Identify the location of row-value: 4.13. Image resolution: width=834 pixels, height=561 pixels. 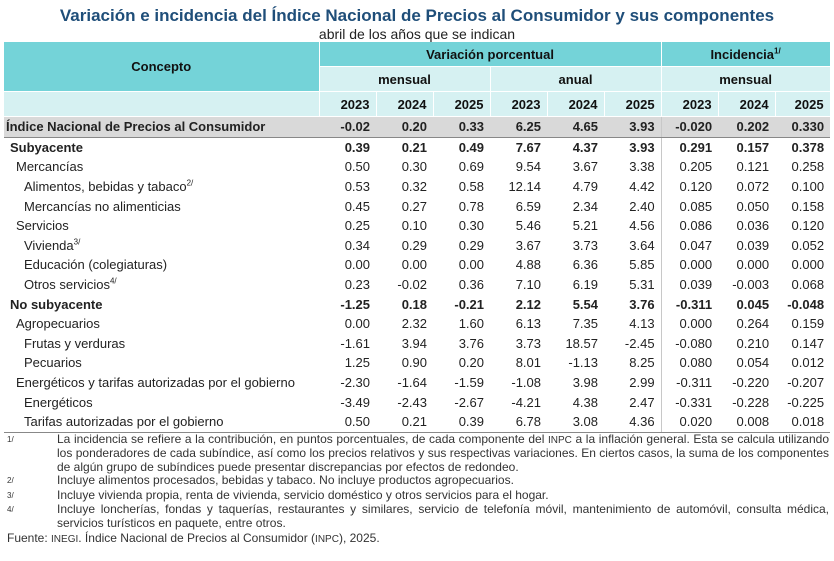
(633, 323).